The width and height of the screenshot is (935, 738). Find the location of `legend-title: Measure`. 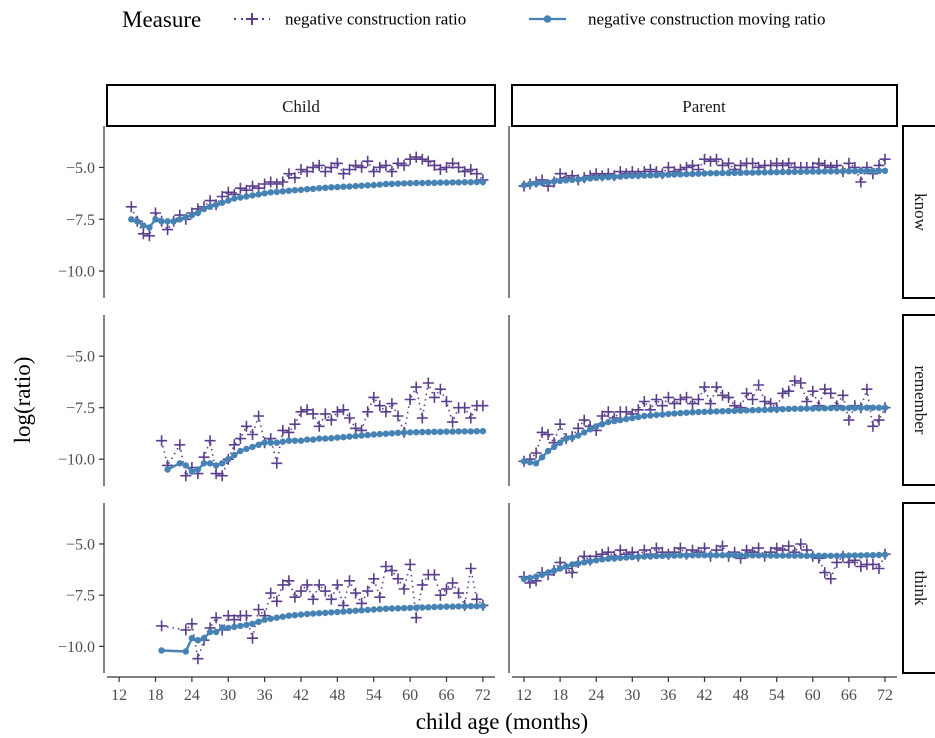

legend-title: Measure is located at coordinates (161, 19).